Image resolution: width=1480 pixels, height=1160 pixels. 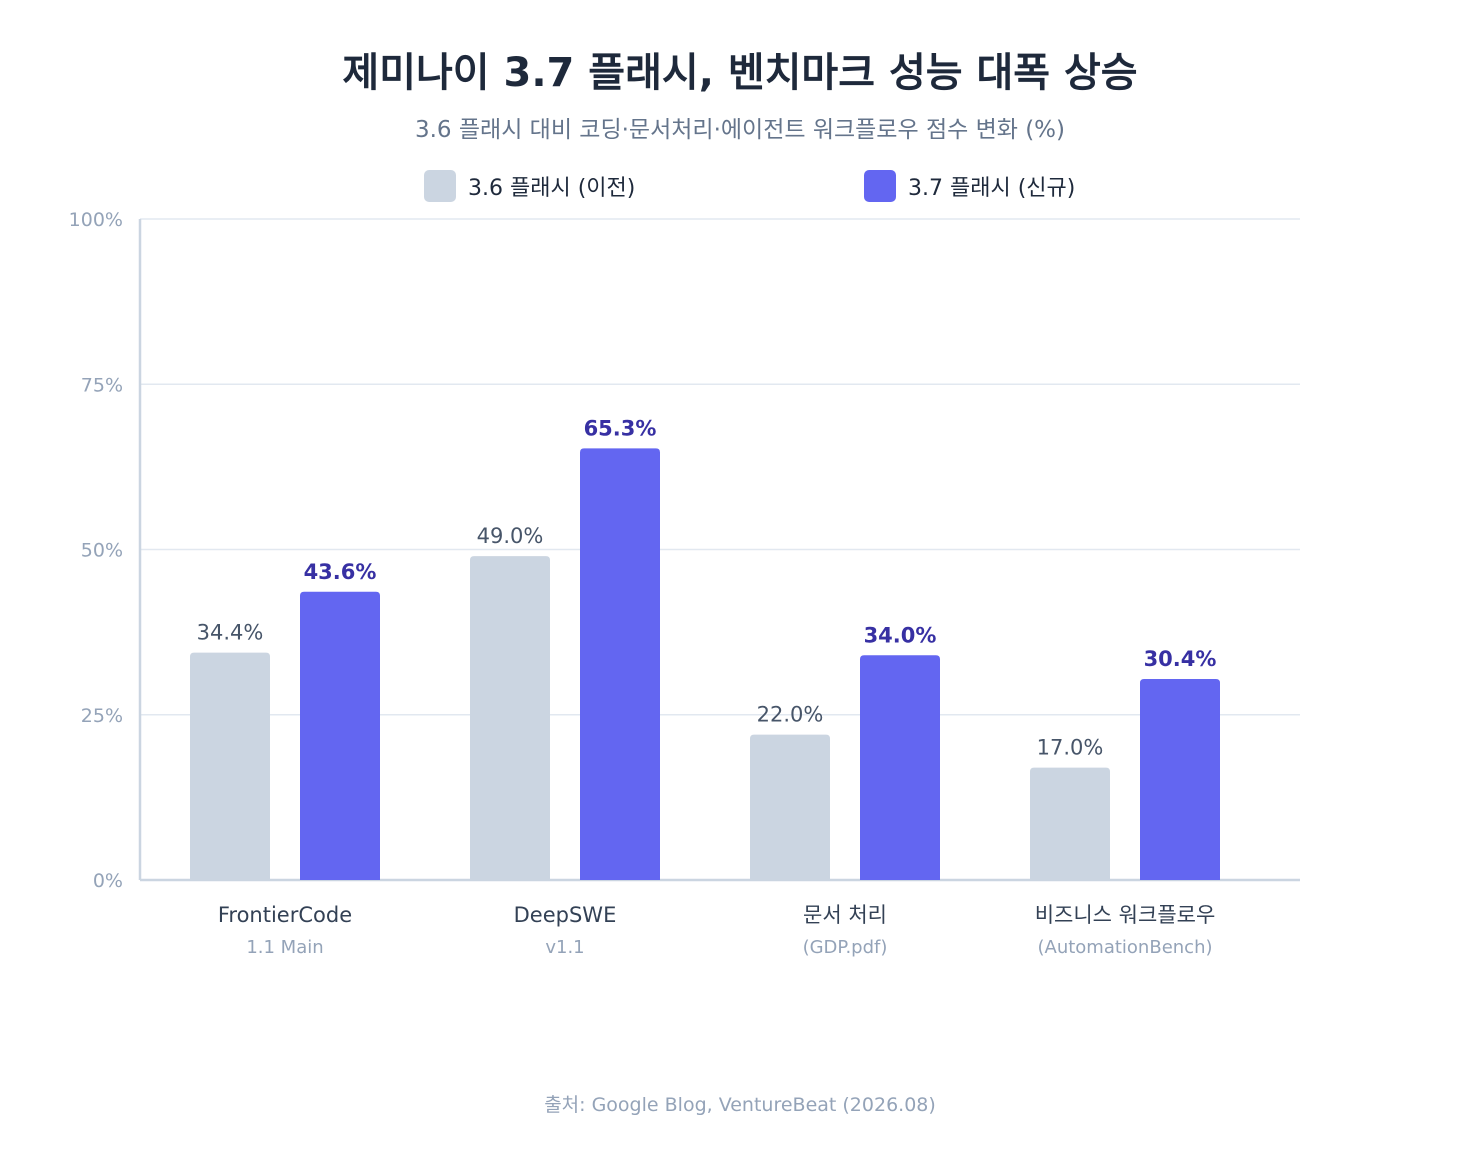 I want to click on data-label-old: 22.0%, so click(x=790, y=715).